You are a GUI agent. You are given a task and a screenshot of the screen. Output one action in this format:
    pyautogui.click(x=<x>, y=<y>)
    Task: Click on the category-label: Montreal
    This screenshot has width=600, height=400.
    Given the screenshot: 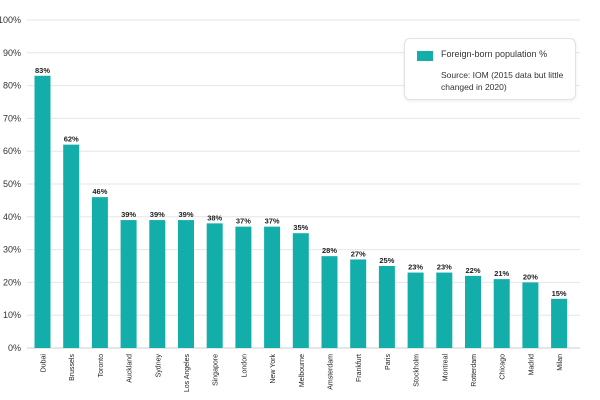 What is the action you would take?
    pyautogui.click(x=445, y=368)
    